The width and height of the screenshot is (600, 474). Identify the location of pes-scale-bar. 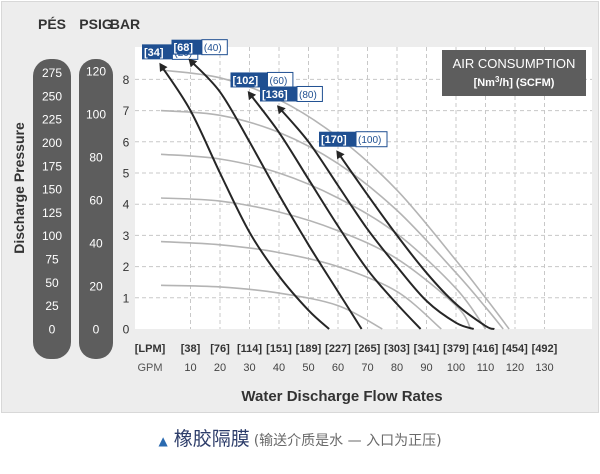
(52, 209).